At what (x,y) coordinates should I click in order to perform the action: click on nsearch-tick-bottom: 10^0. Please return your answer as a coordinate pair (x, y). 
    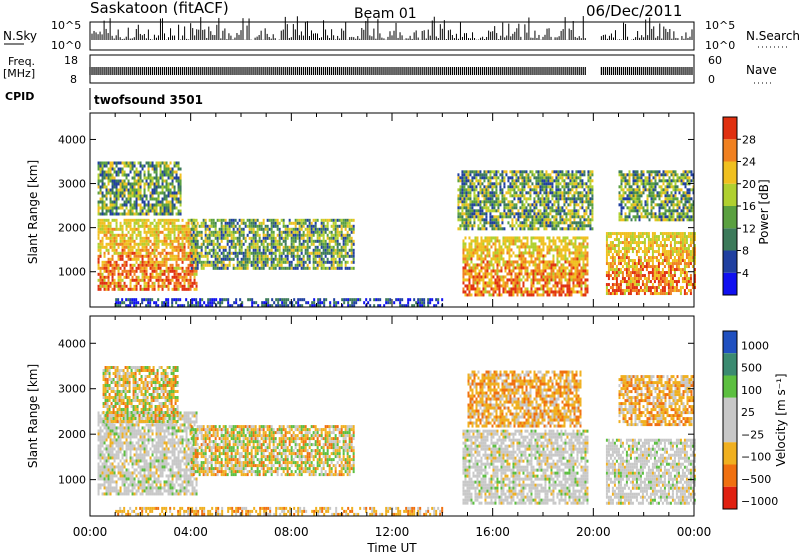
    Looking at the image, I should click on (720, 45).